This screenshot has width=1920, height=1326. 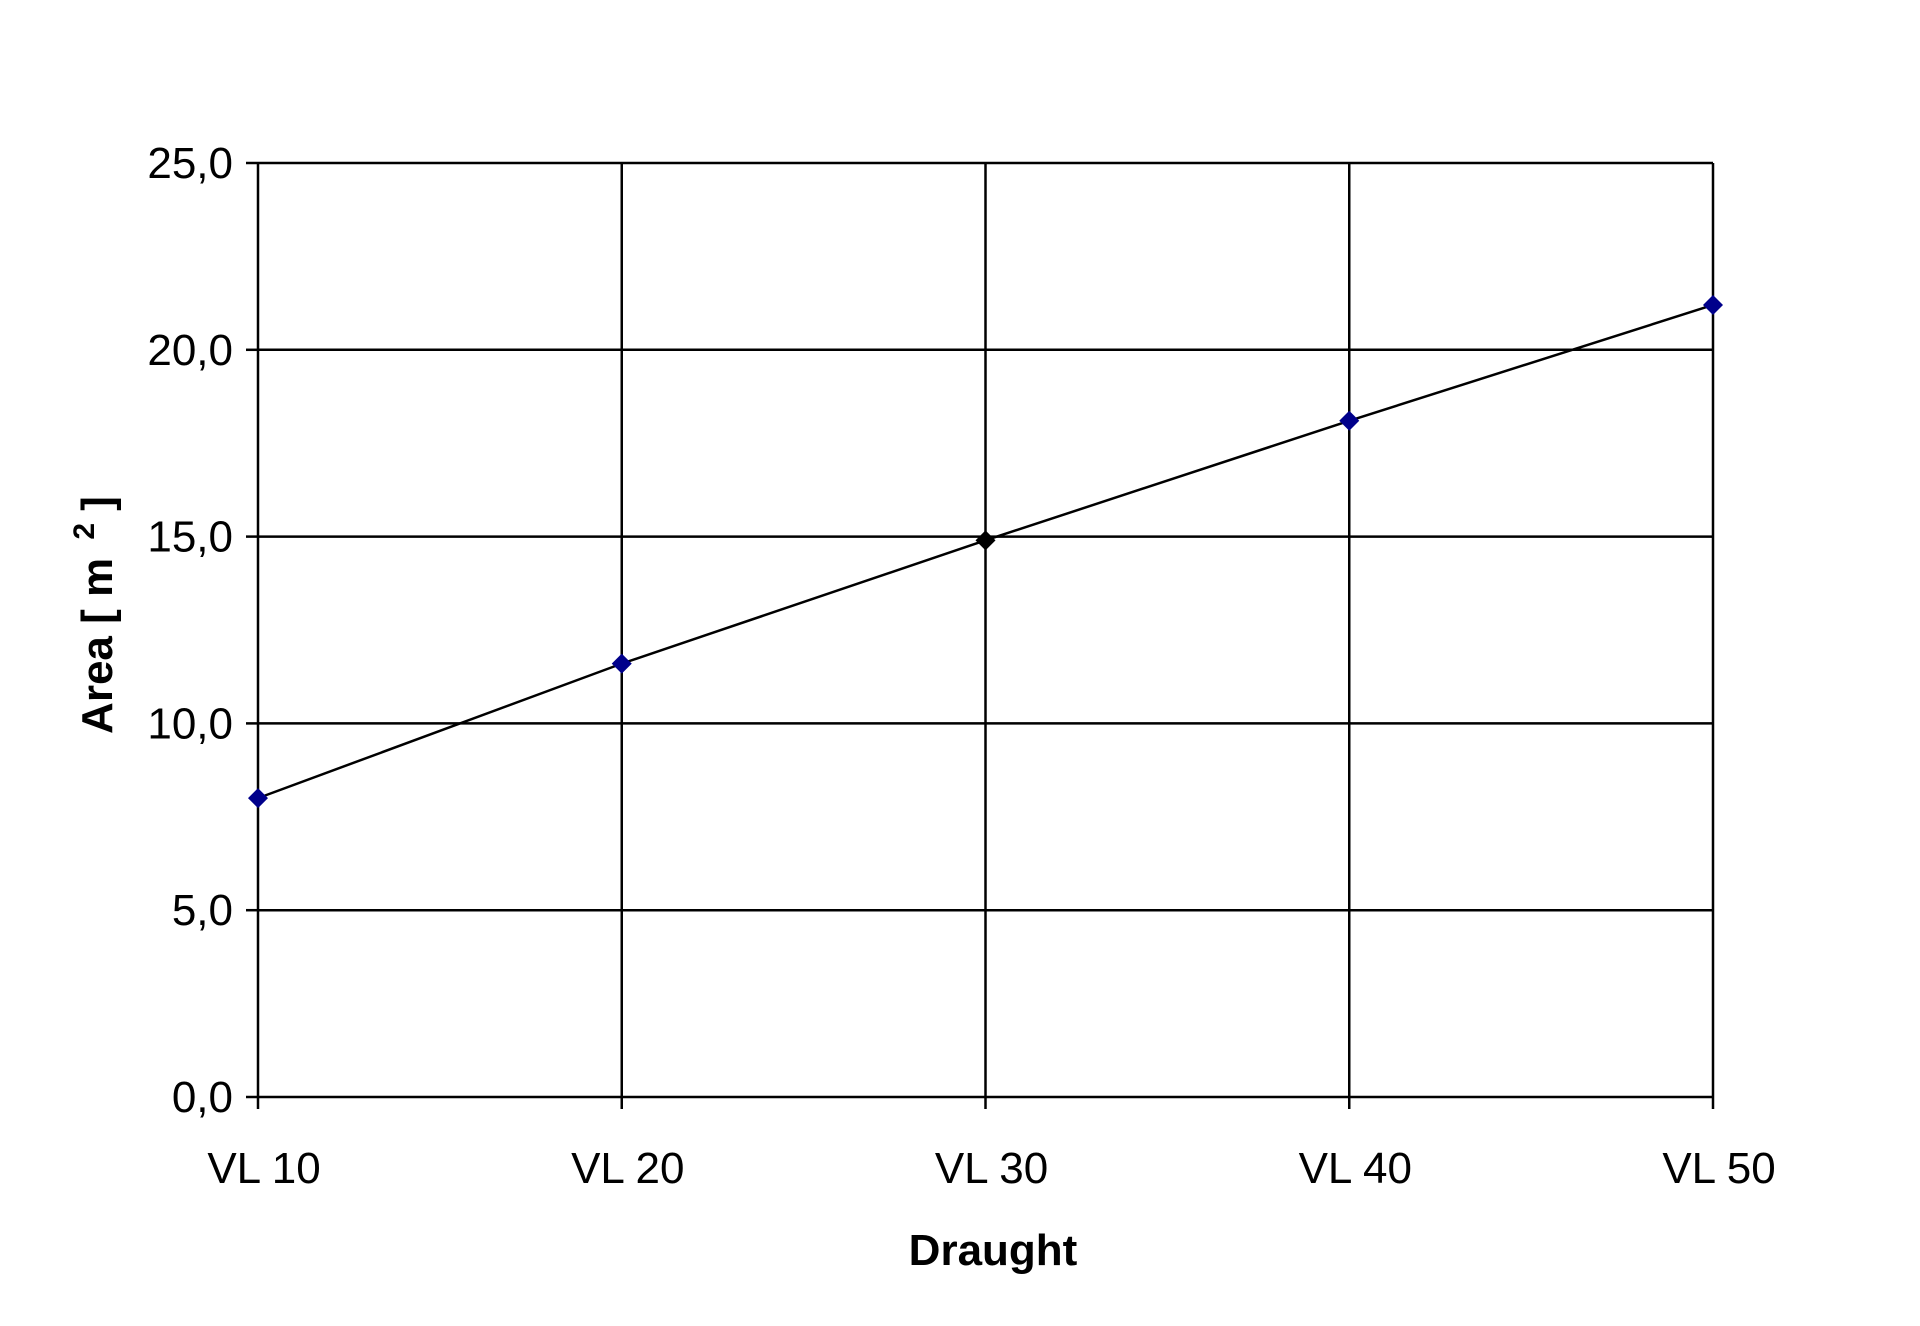 What do you see at coordinates (190, 723) in the screenshot?
I see `y-tick-label: 10,0` at bounding box center [190, 723].